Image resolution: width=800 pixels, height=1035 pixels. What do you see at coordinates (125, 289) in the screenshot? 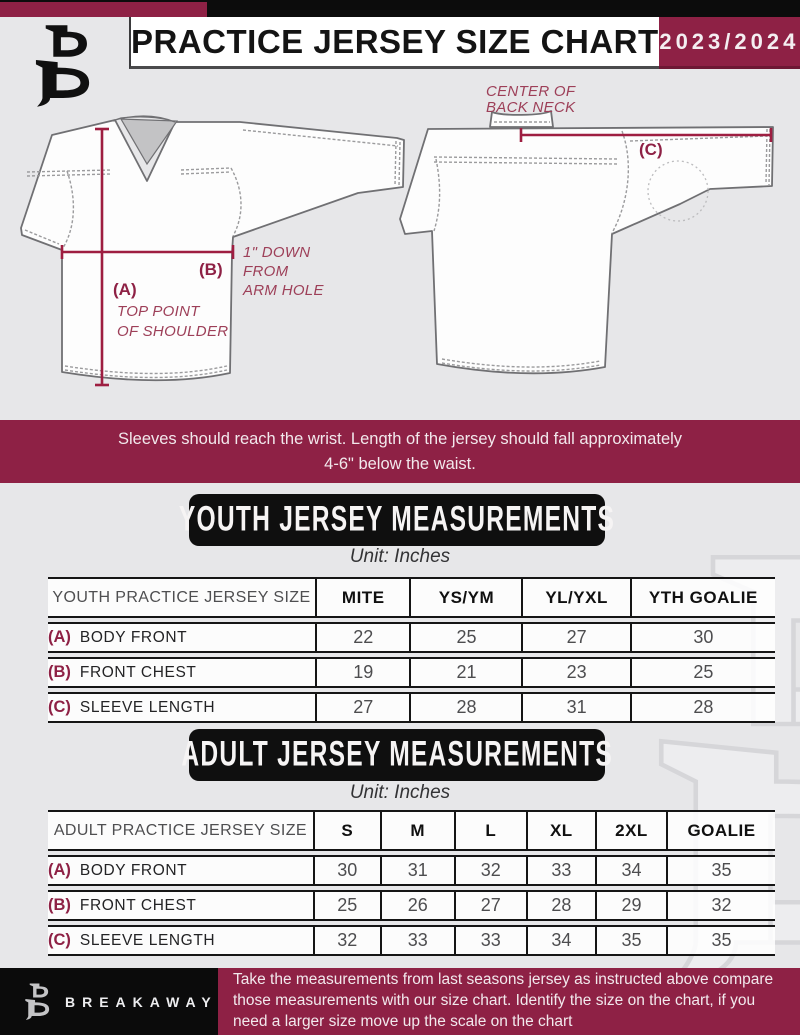
I see `front-label-a: (A)` at bounding box center [125, 289].